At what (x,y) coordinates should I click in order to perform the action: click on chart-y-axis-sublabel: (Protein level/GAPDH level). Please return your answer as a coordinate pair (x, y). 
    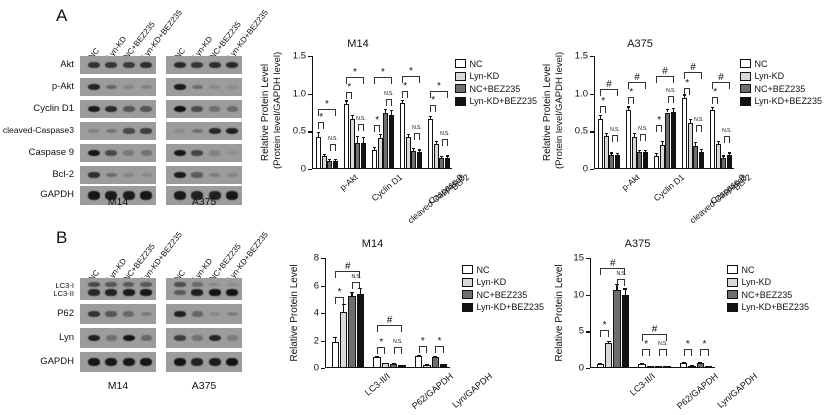
    Looking at the image, I should click on (559, 110).